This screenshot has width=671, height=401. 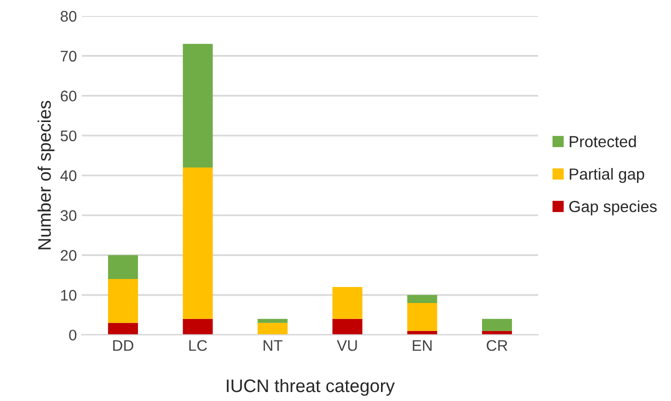 What do you see at coordinates (123, 345) in the screenshot?
I see `x-tick-label: DD` at bounding box center [123, 345].